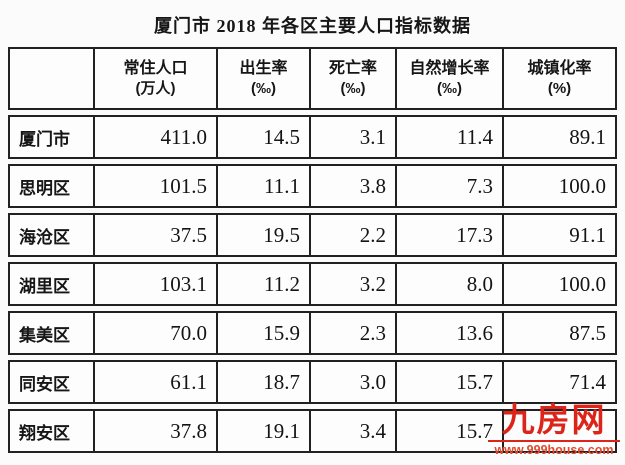 The width and height of the screenshot is (625, 465). Describe the element at coordinates (50, 382) in the screenshot. I see `row-header: 同安区` at that location.